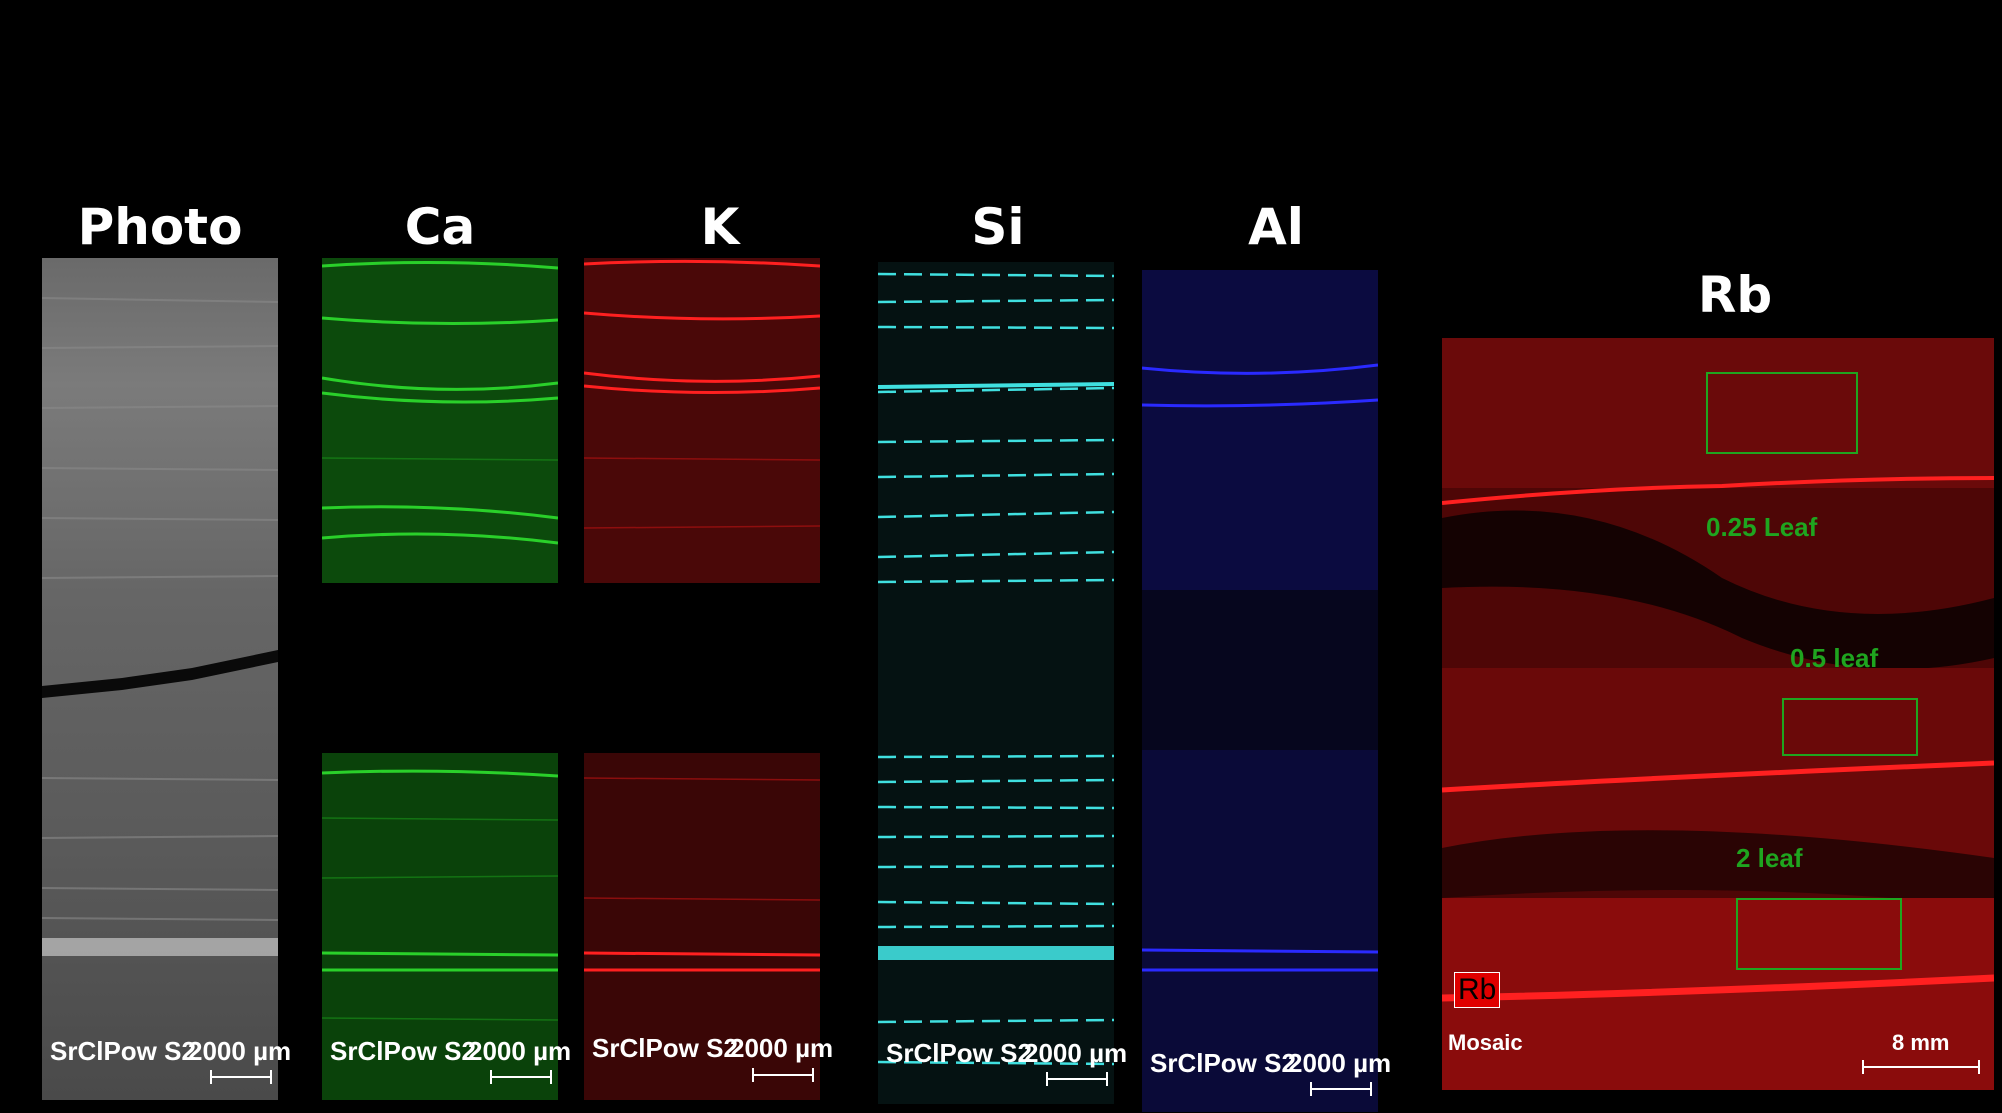 The height and width of the screenshot is (1113, 2002). What do you see at coordinates (1340, 1063) in the screenshot?
I see `al-scale-label: 2000 µm` at bounding box center [1340, 1063].